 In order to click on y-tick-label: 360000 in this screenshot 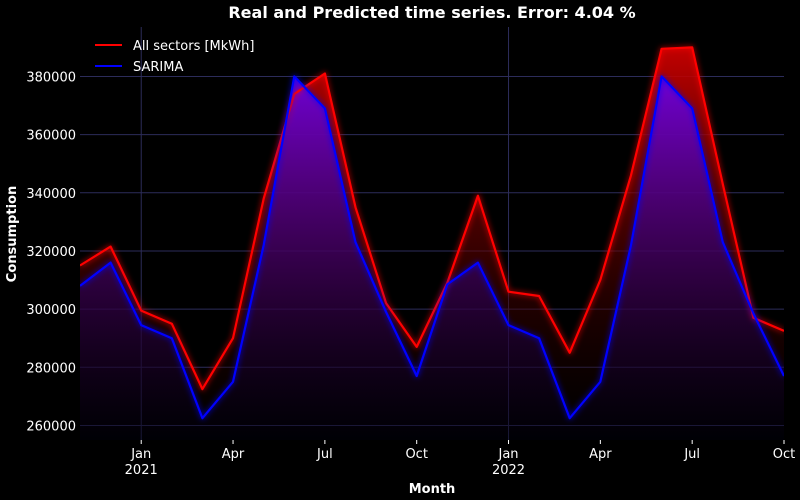, I will do `click(51, 136)`.